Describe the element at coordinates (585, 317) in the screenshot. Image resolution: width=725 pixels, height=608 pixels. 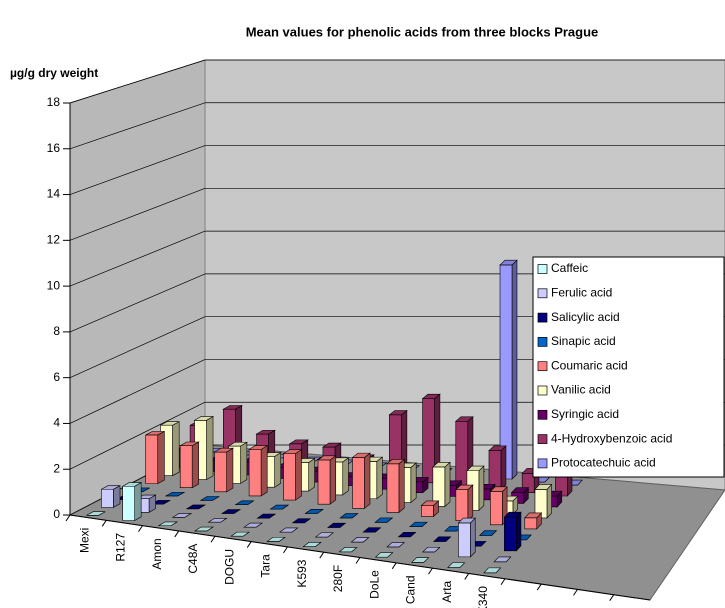
I see `legend-label: Salicylic acid` at that location.